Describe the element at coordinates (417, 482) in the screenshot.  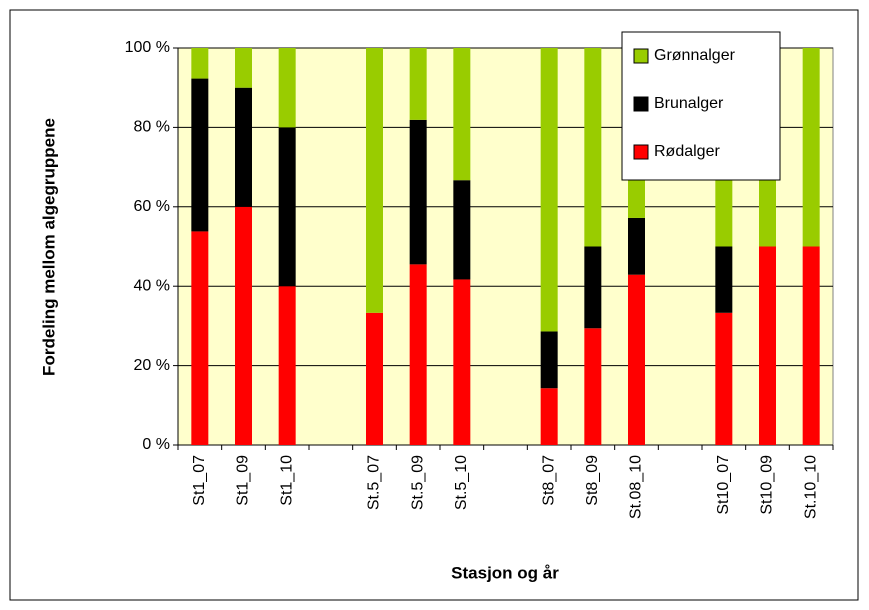
I see `x-tick-label: St.5_09` at that location.